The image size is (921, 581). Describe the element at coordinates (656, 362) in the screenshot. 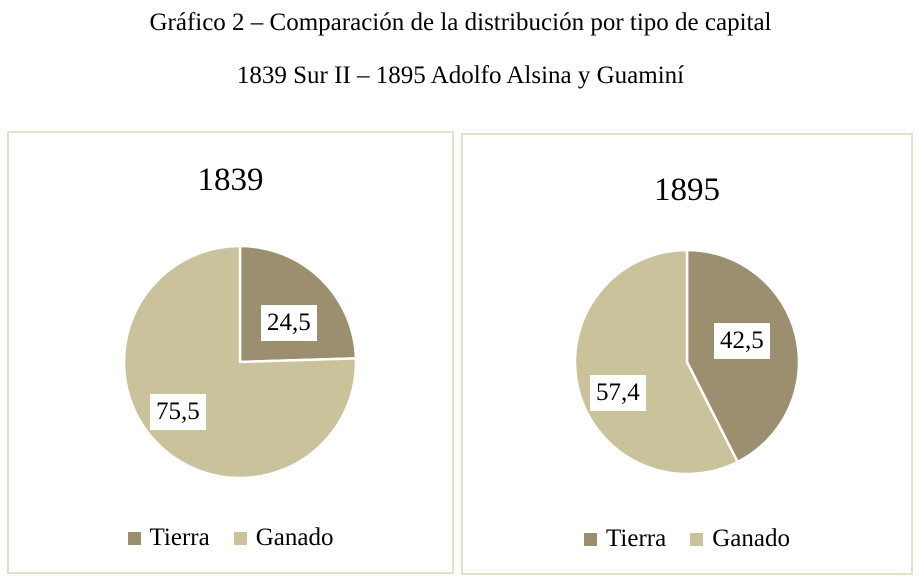

I see `pie-slice-ganado` at that location.